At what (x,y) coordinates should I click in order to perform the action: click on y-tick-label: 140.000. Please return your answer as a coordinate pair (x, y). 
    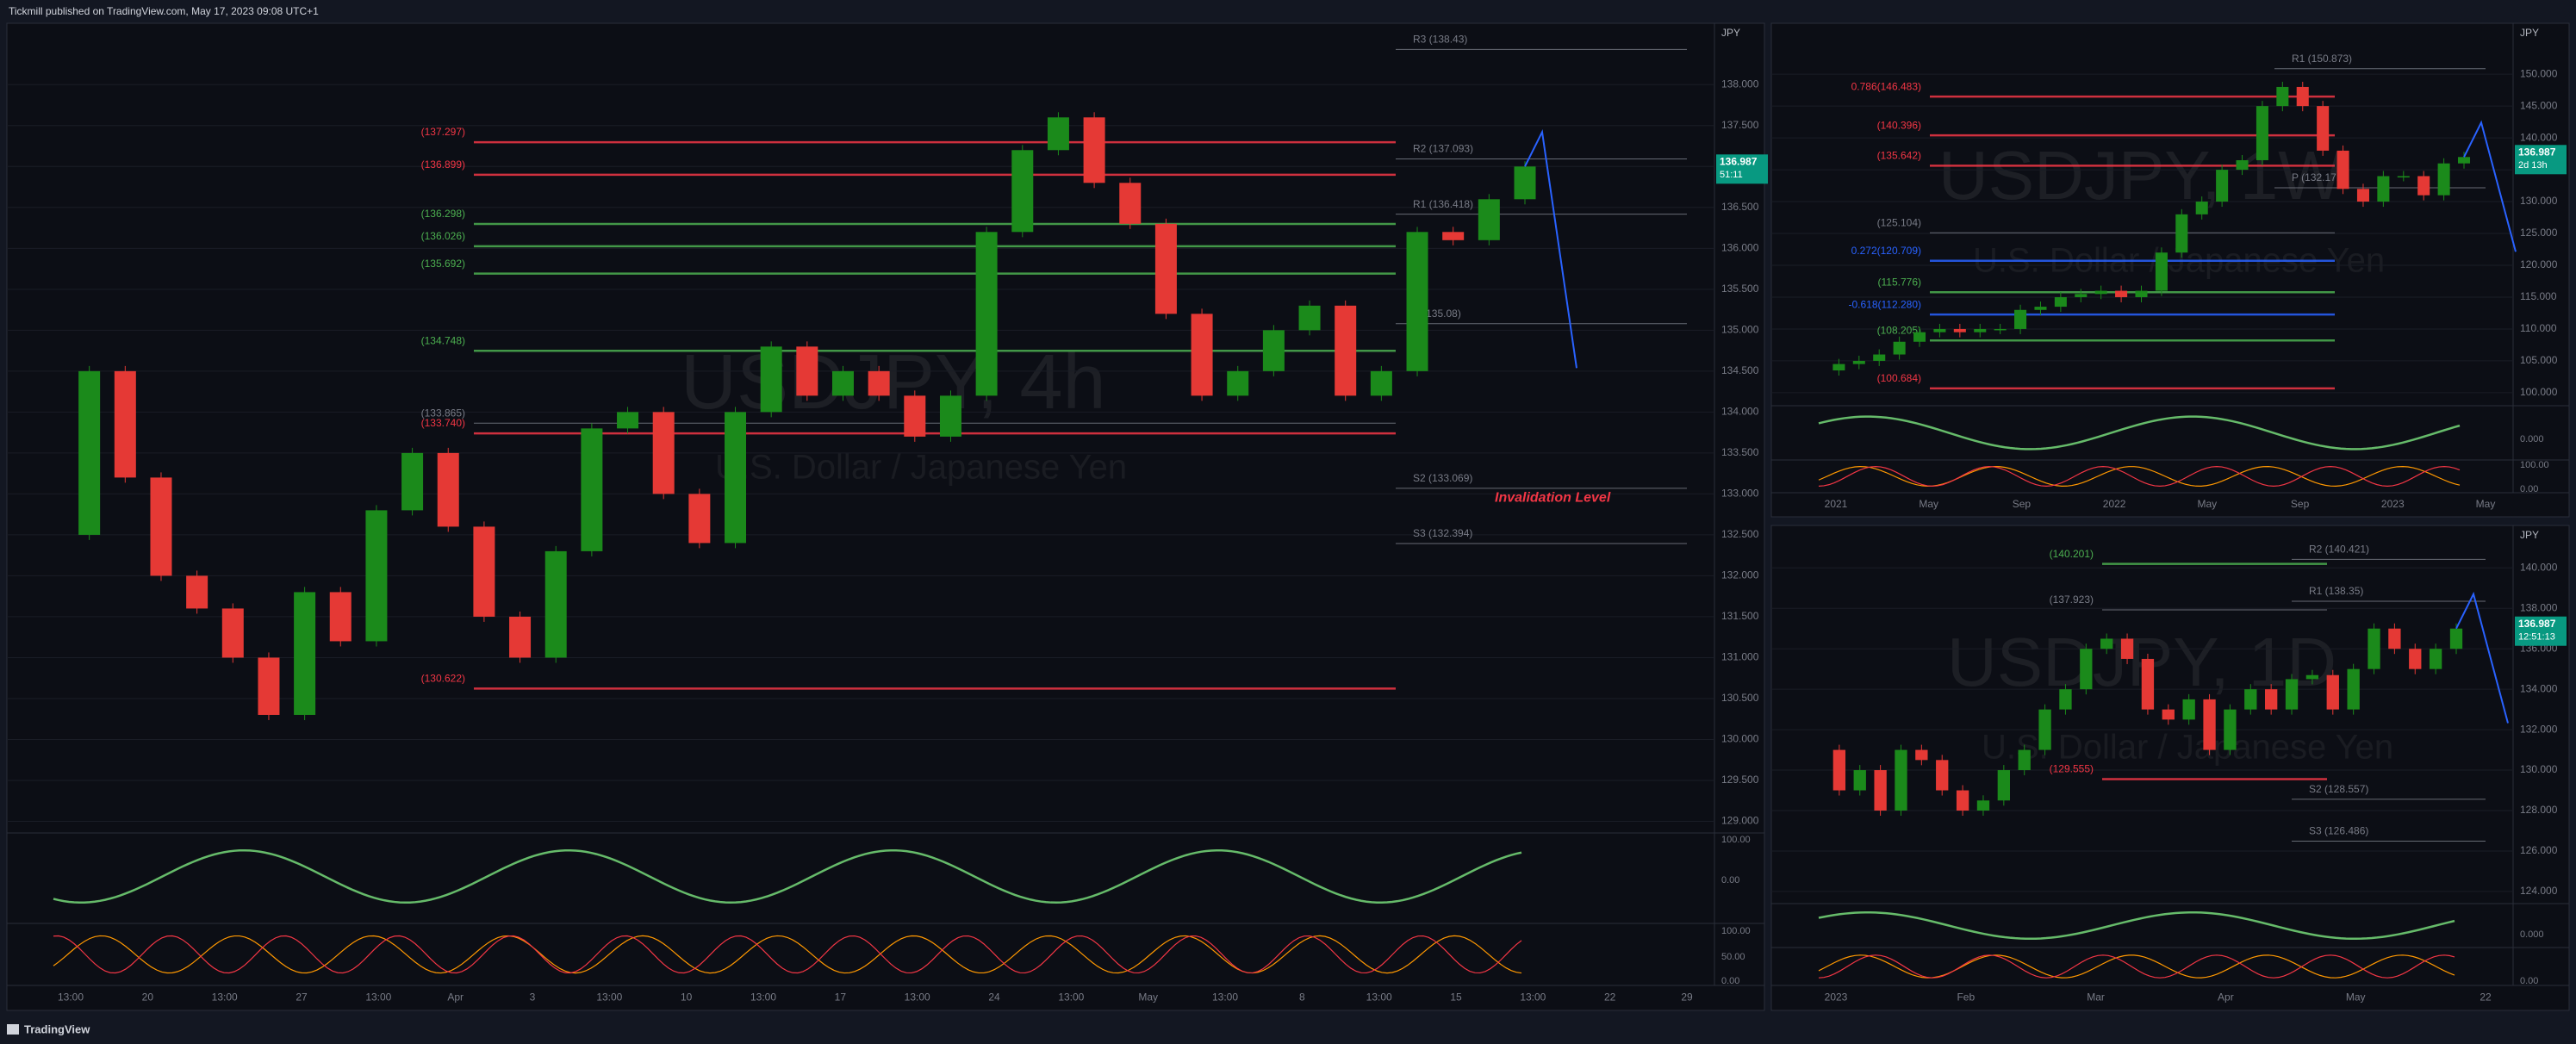
    Looking at the image, I should click on (2539, 137).